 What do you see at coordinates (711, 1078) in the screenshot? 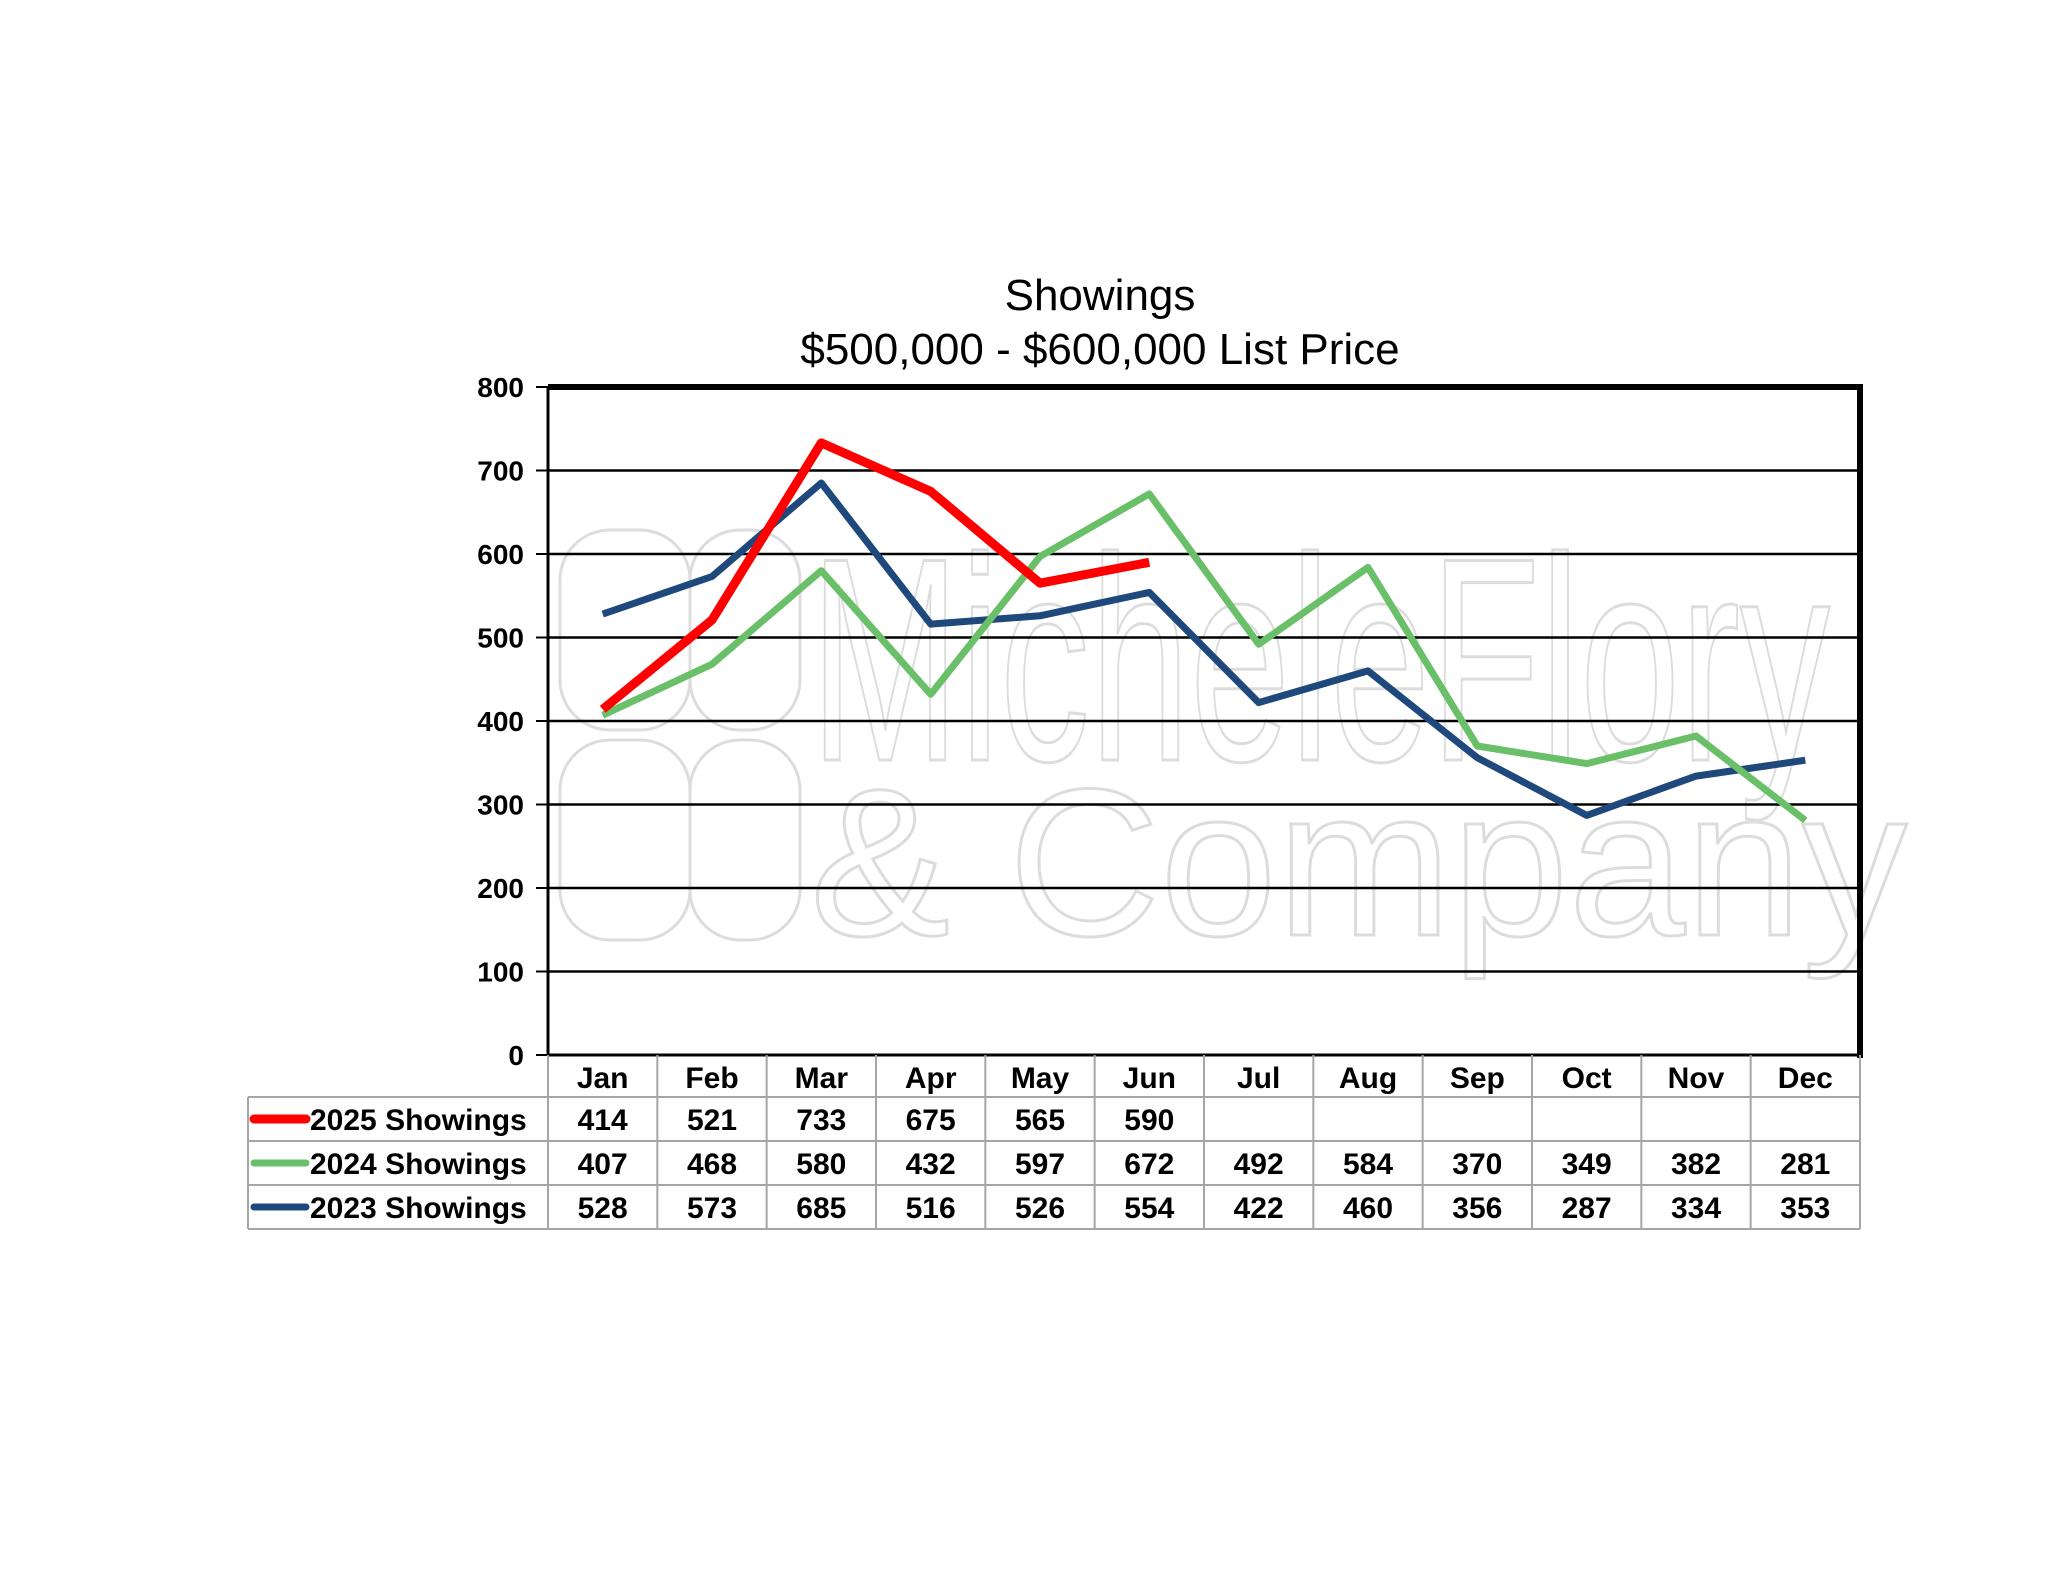
I see `x-category-label: Feb` at bounding box center [711, 1078].